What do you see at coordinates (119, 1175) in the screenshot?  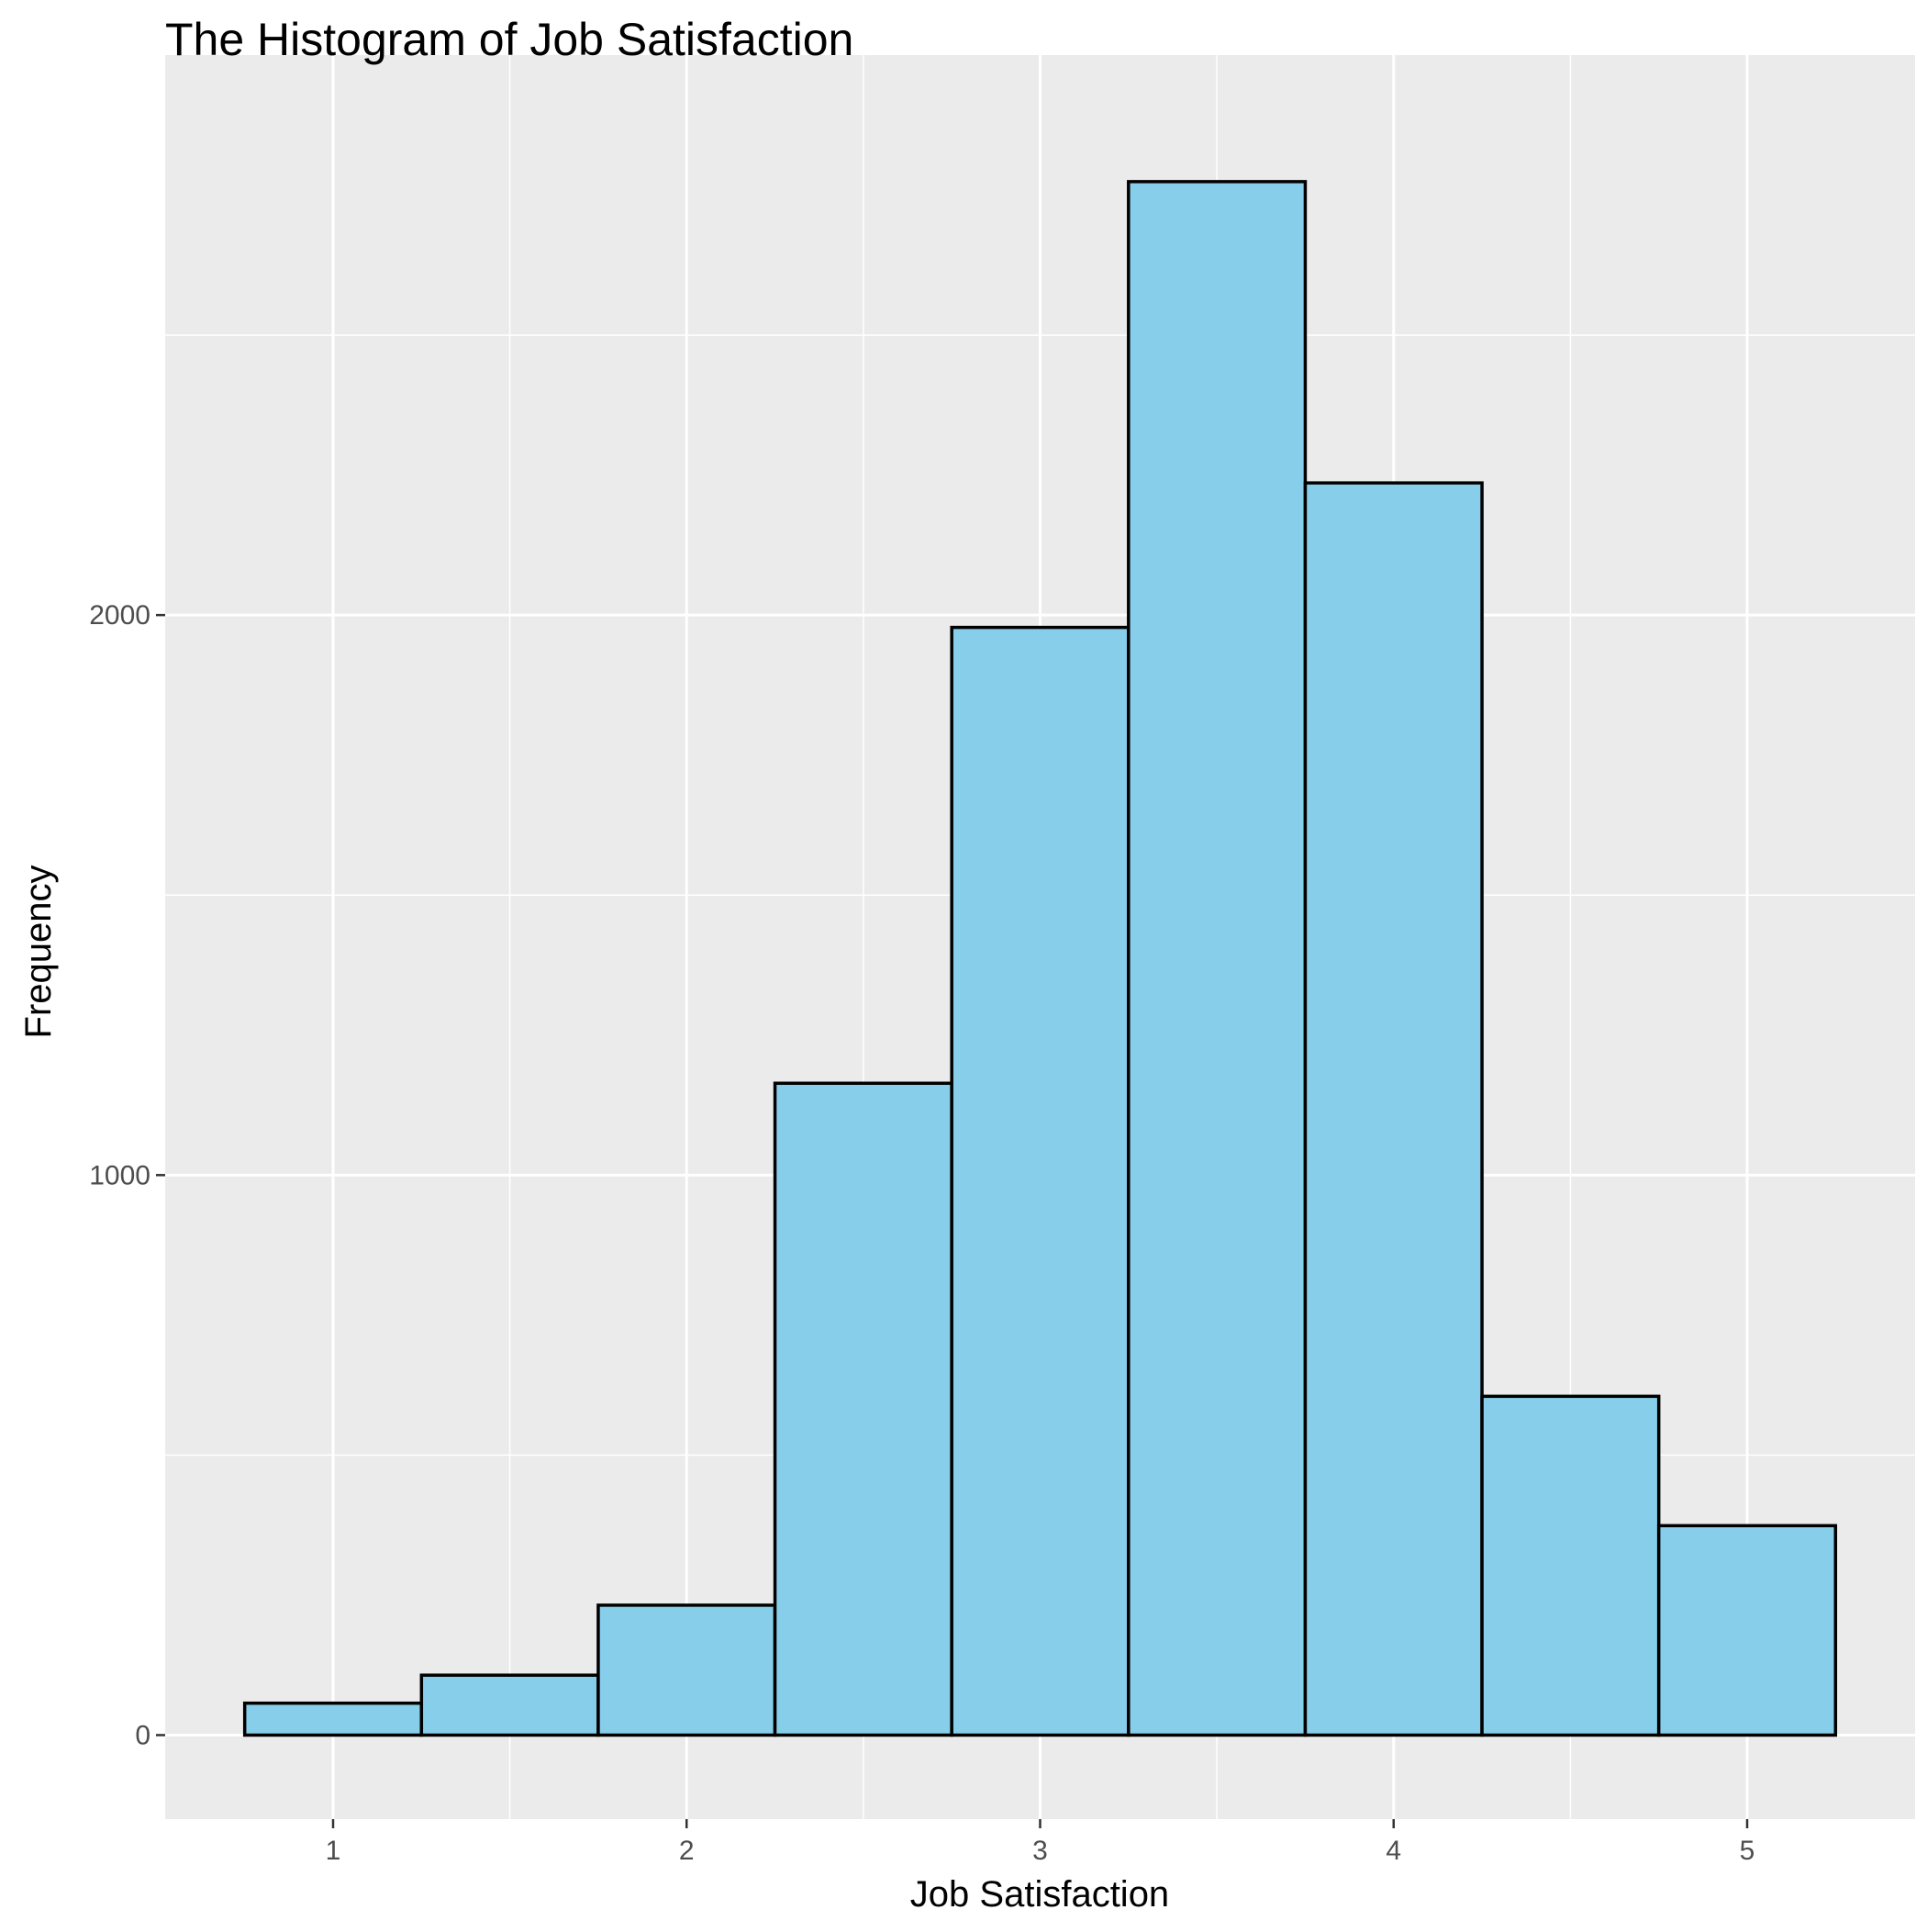 I see `y-tick-label: 1000` at bounding box center [119, 1175].